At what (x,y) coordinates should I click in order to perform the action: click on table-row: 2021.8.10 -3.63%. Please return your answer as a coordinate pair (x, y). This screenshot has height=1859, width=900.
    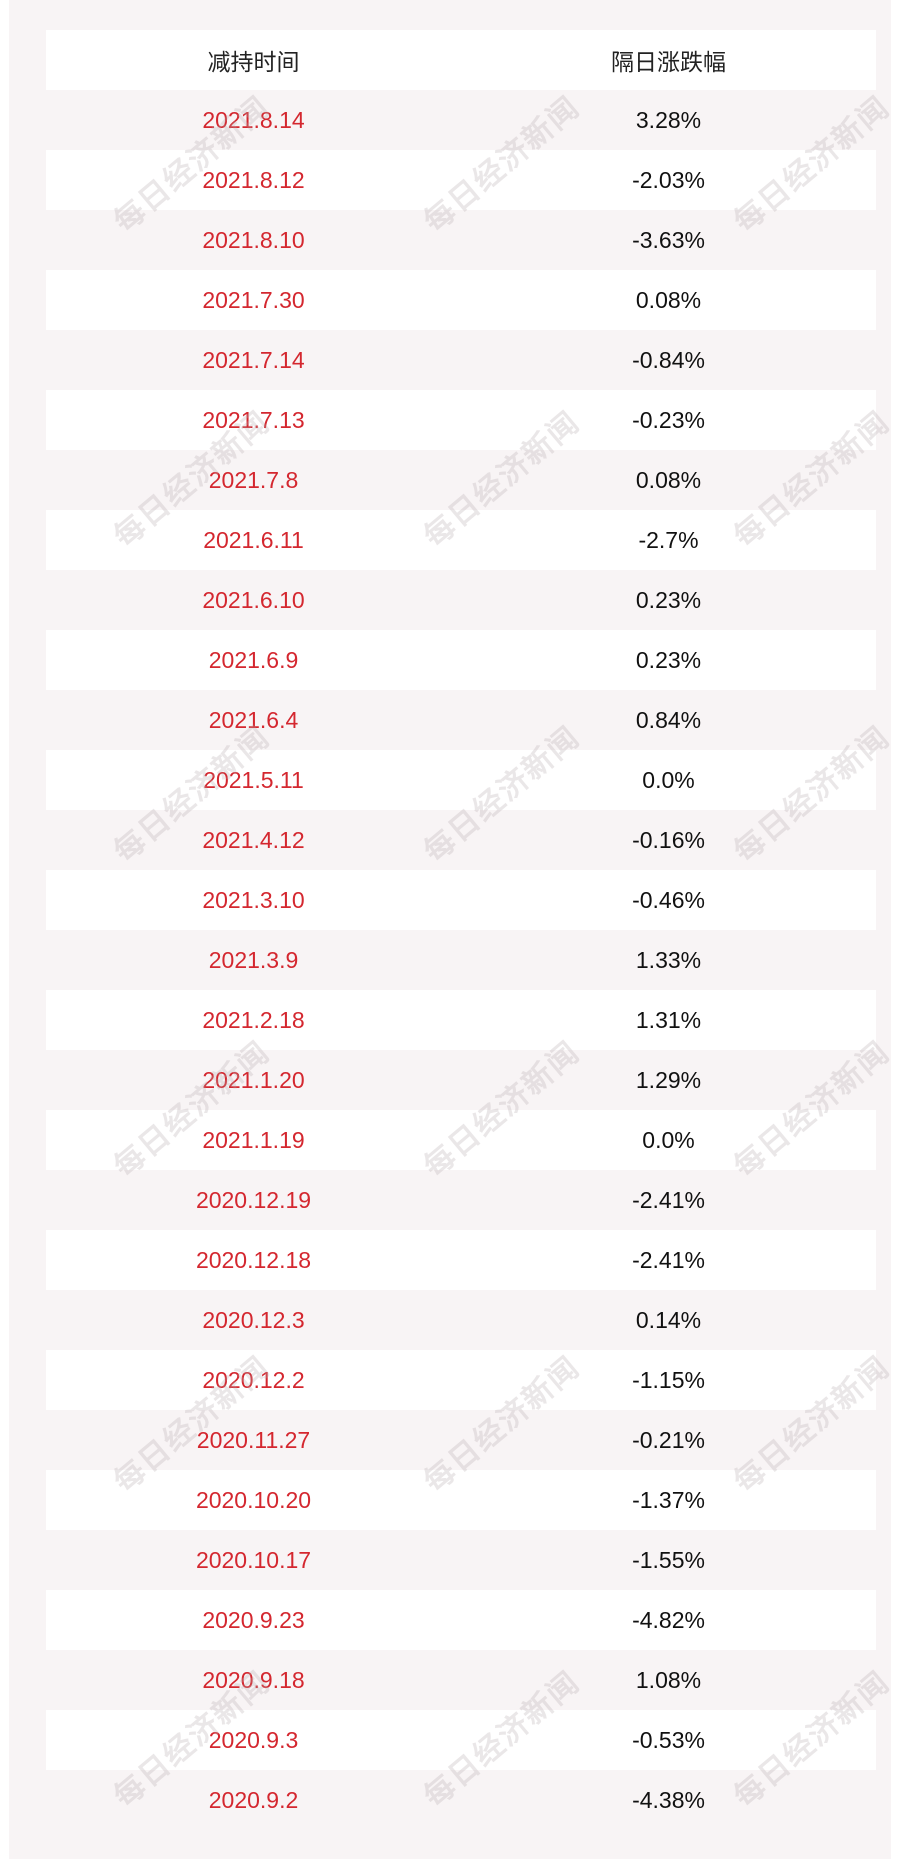
    Looking at the image, I should click on (461, 240).